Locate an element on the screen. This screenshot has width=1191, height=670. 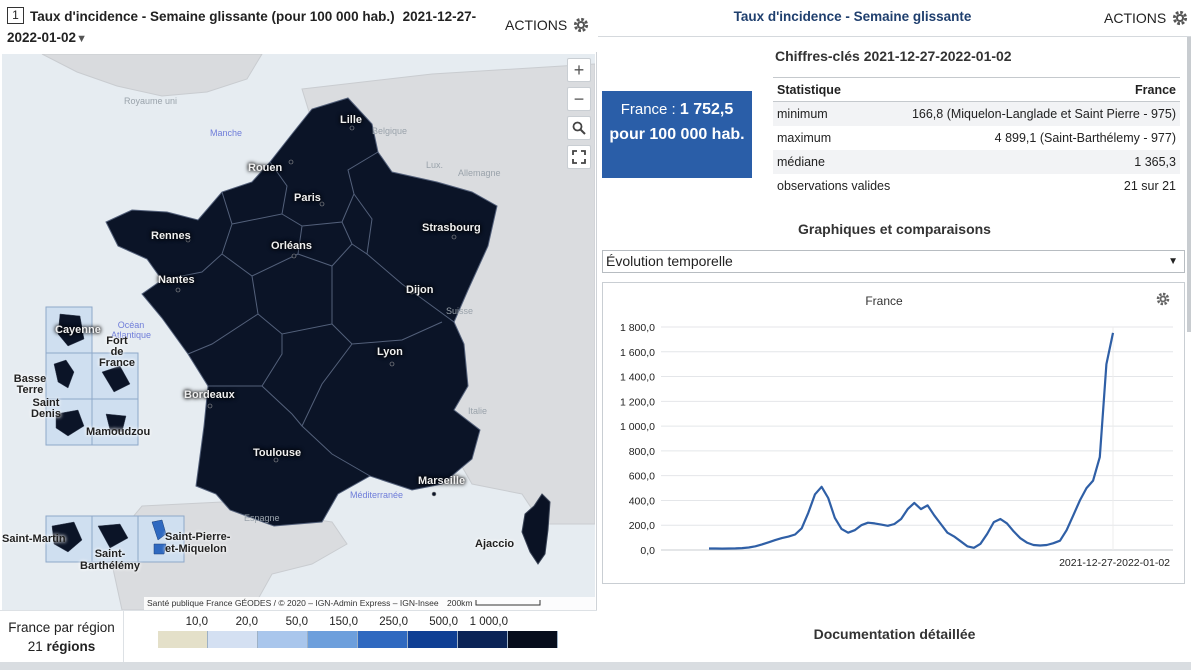
label-belgique: Belgique is located at coordinates (390, 131).